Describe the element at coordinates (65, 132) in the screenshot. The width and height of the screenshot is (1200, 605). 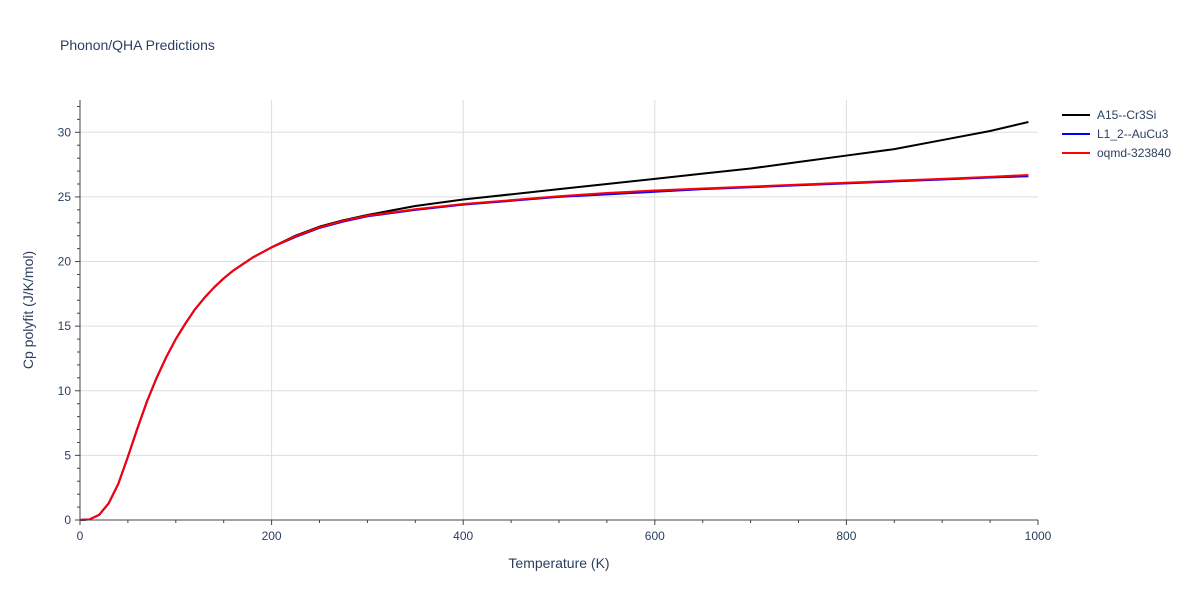
I see `y-tick-label: 30` at that location.